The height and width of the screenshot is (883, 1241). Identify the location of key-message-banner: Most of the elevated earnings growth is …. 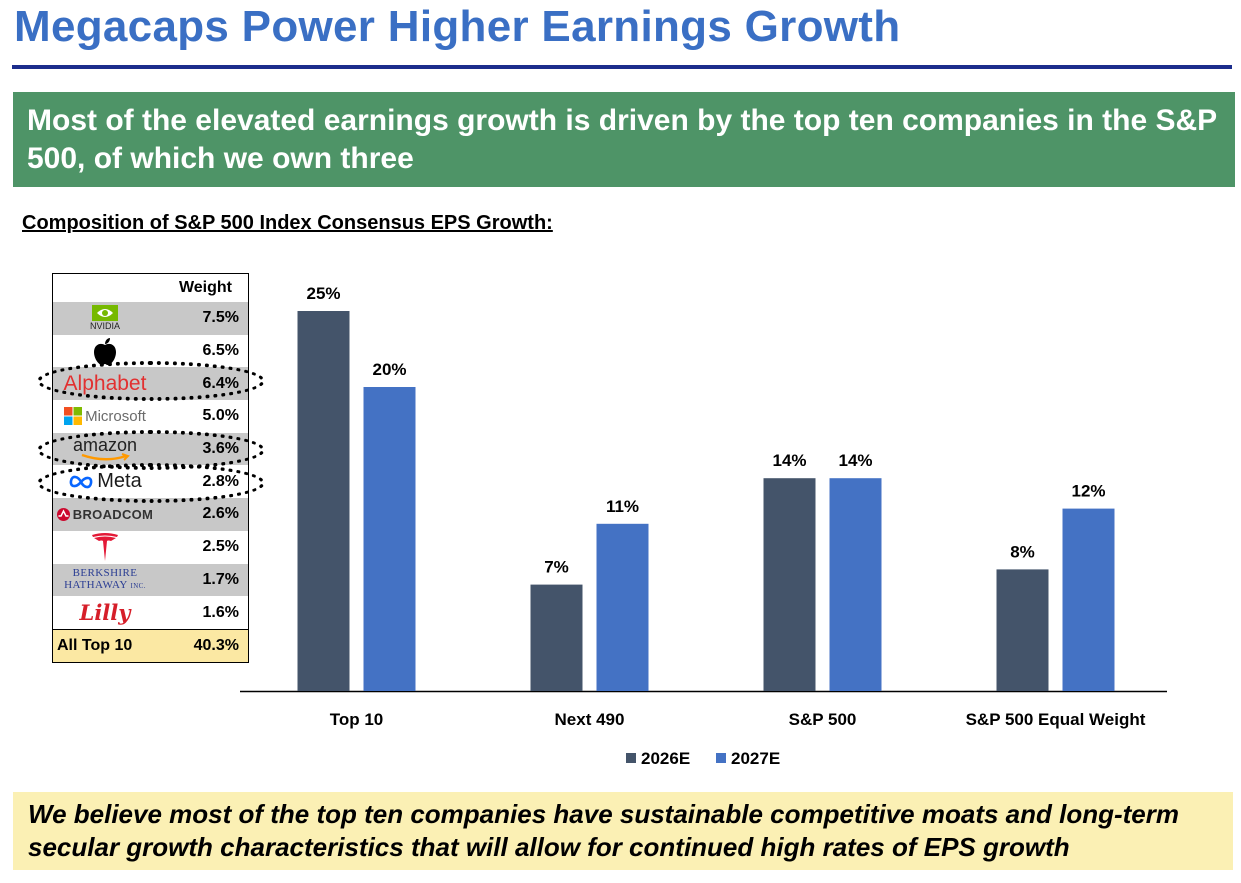
(624, 139).